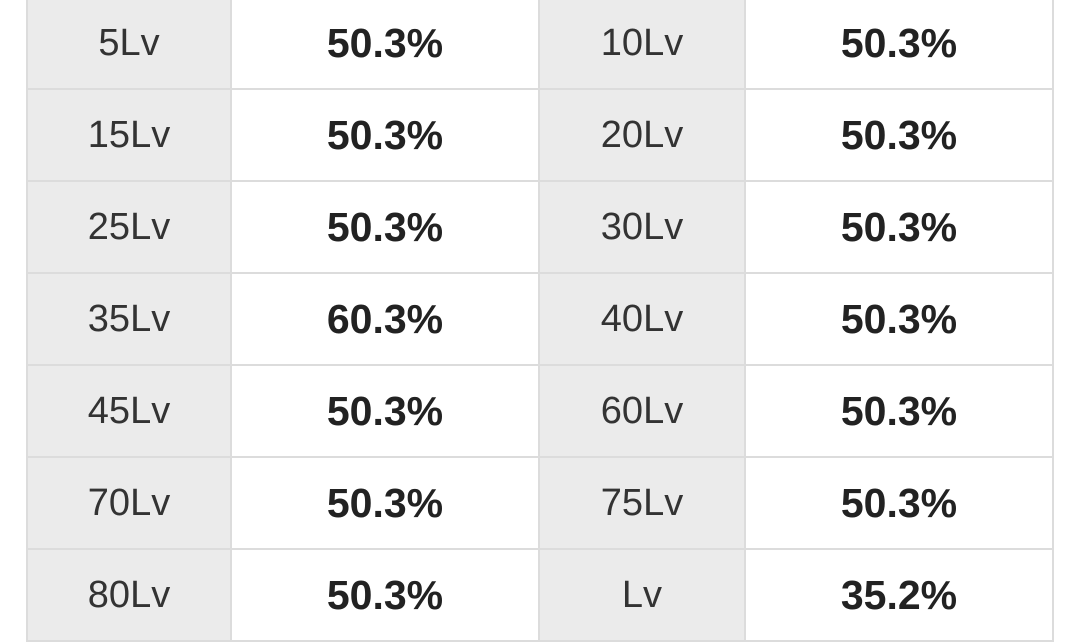 This screenshot has width=1076, height=642. Describe the element at coordinates (900, 596) in the screenshot. I see `value-cell: 35.2%` at that location.